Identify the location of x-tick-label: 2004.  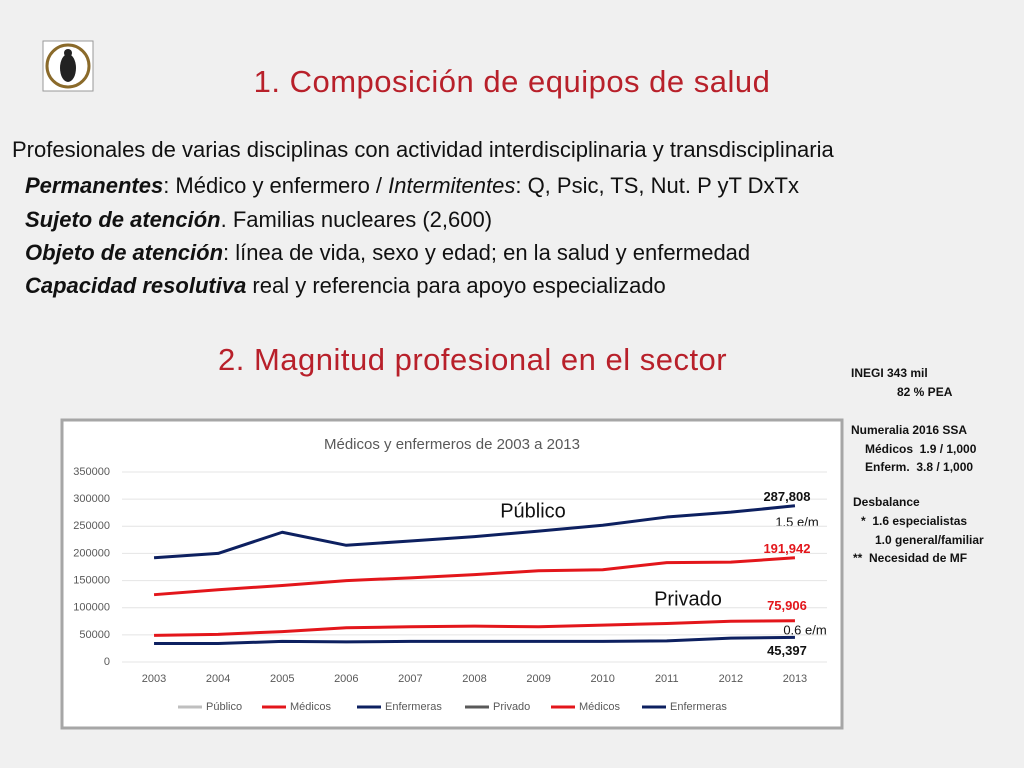
(218, 679).